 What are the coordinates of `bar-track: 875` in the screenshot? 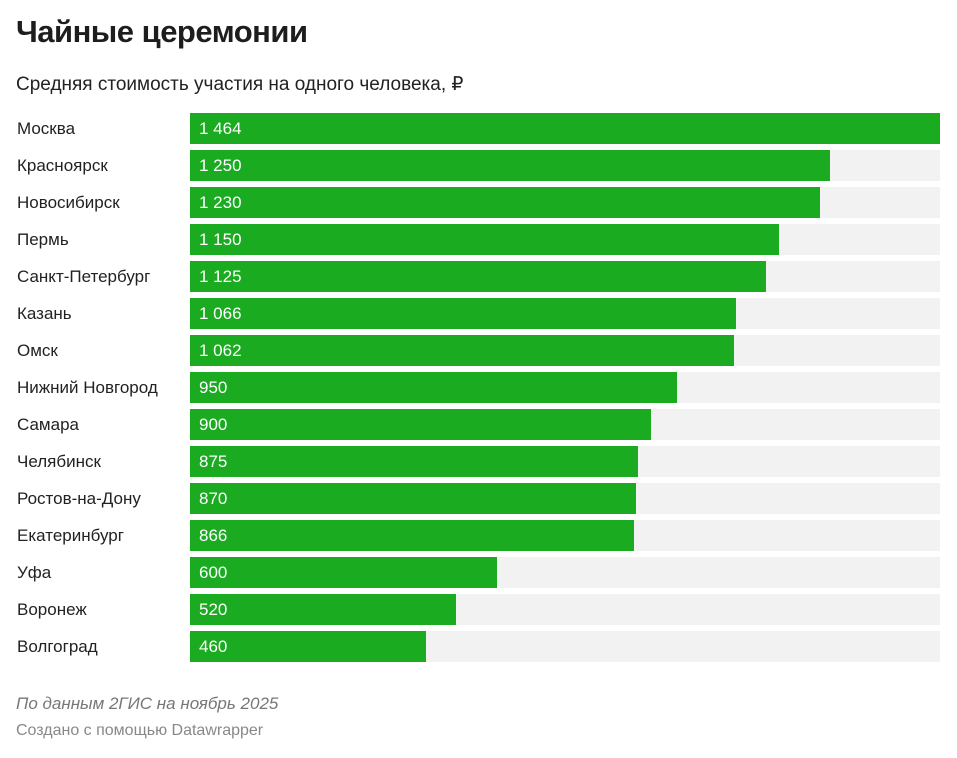 It's located at (565, 461).